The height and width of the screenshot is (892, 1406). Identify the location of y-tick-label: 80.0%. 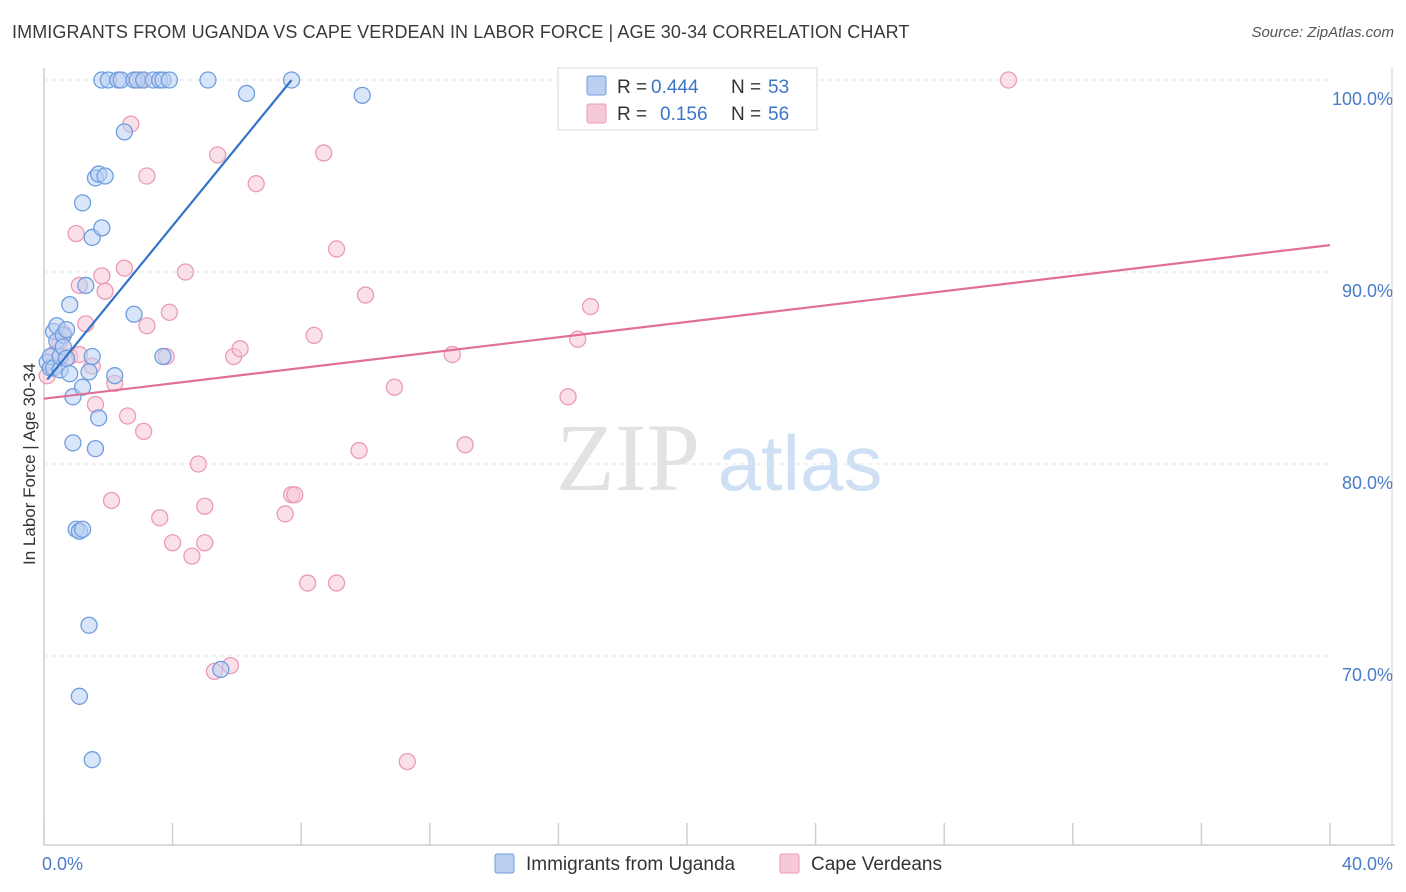
(1367, 483).